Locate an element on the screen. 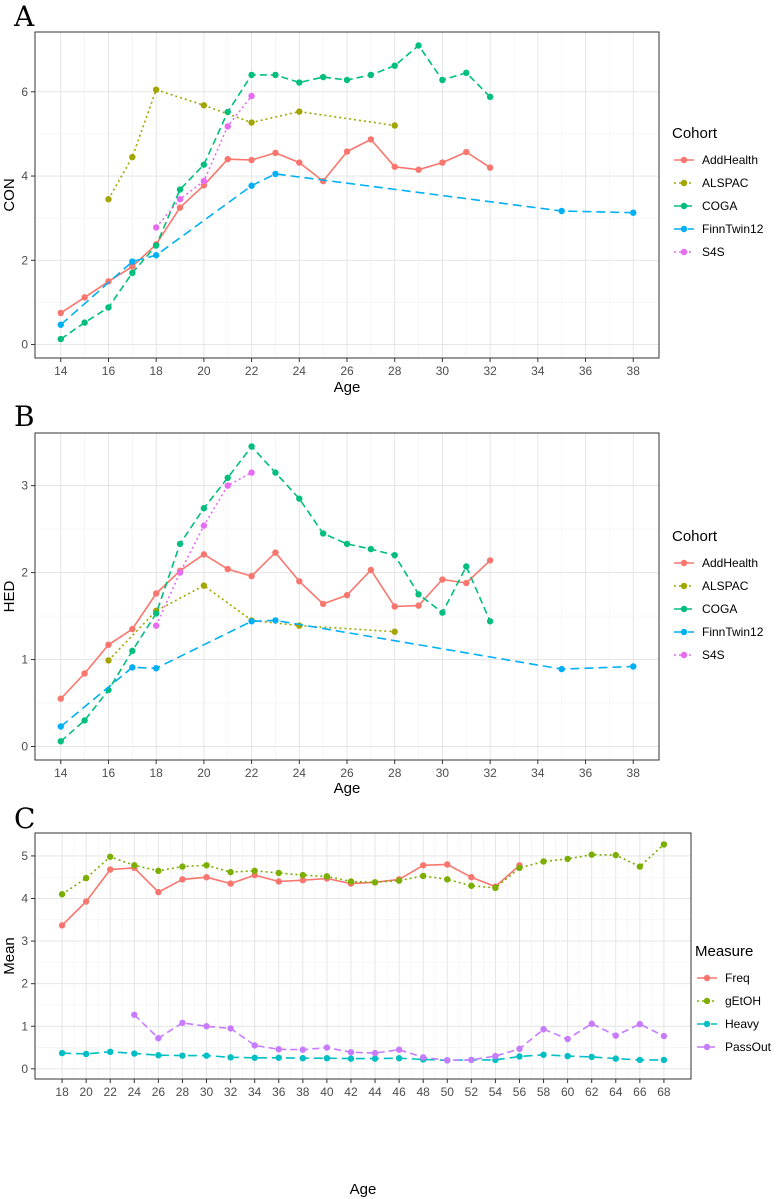 The width and height of the screenshot is (777, 1199). x-tick-label: 66 is located at coordinates (640, 1092).